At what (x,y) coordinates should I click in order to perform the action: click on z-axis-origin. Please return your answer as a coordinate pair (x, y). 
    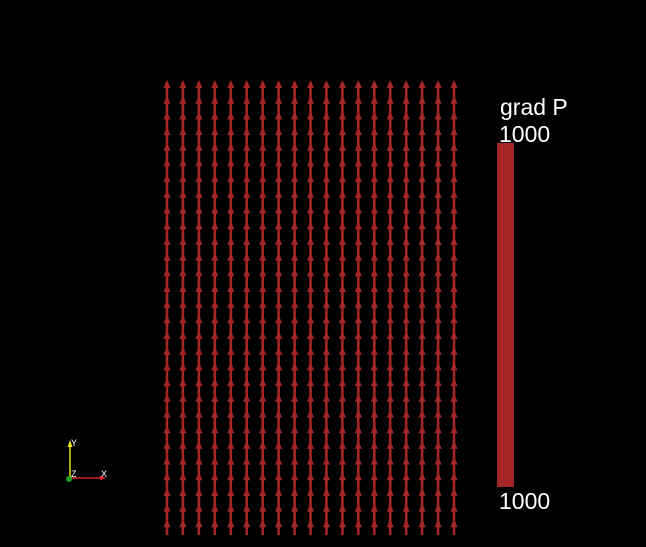
    Looking at the image, I should click on (69, 479).